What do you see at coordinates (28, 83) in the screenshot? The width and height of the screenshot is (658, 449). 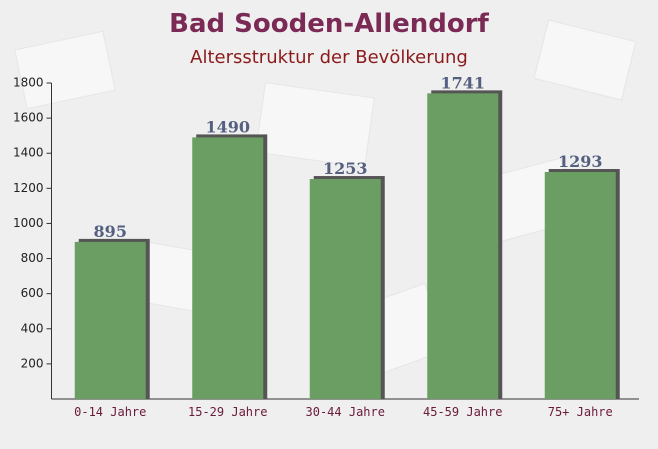 I see `y-tick-label: 1800` at bounding box center [28, 83].